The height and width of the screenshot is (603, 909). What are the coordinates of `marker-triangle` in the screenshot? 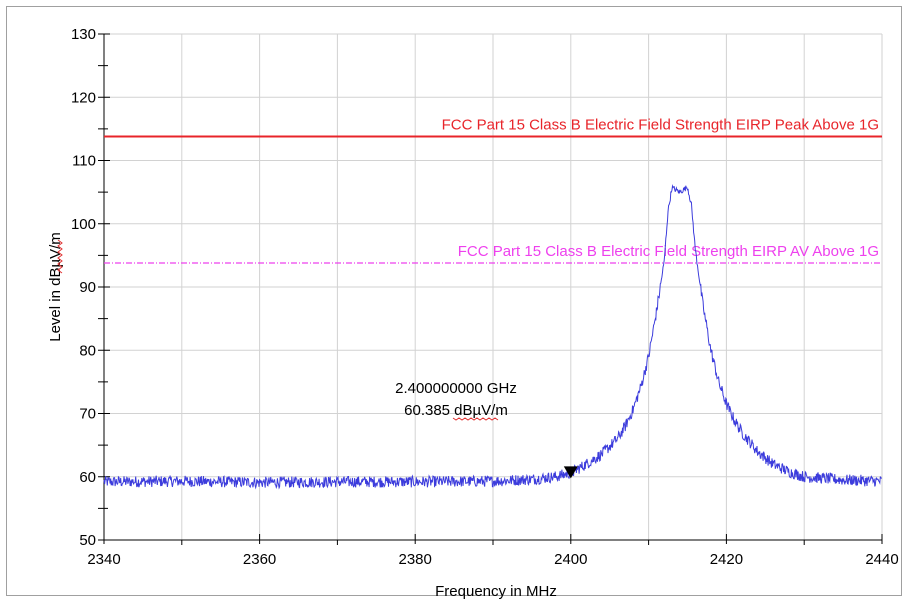 It's located at (570, 472).